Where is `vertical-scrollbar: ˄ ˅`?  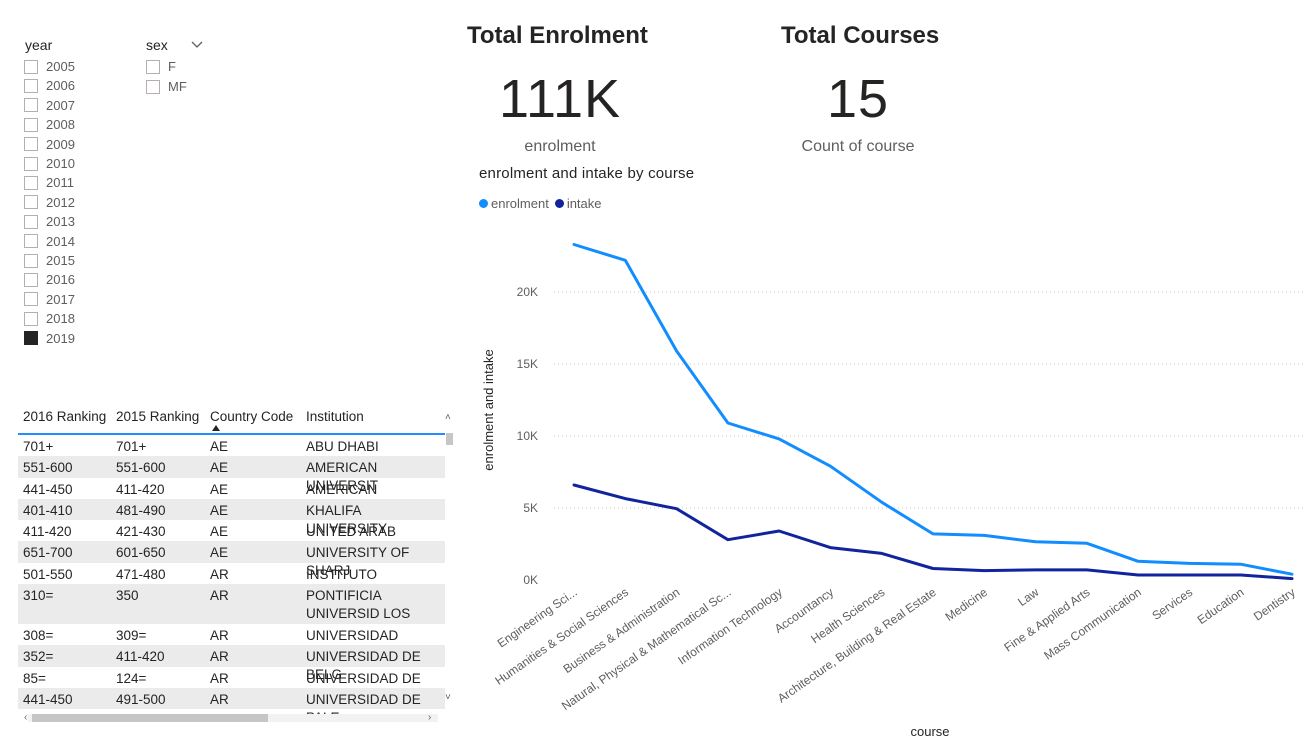 vertical-scrollbar: ˄ ˅ is located at coordinates (449, 558).